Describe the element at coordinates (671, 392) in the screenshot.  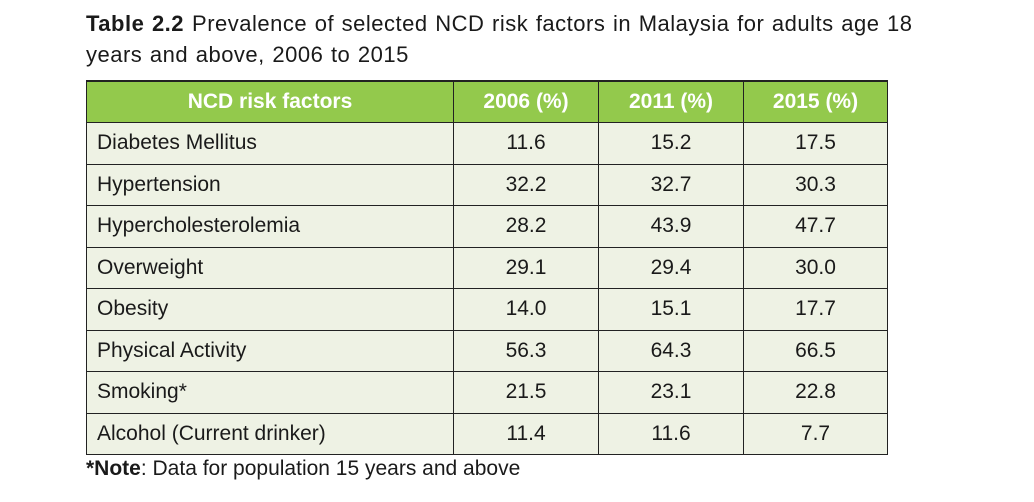
I see `value-2011-cell: 23.1` at that location.